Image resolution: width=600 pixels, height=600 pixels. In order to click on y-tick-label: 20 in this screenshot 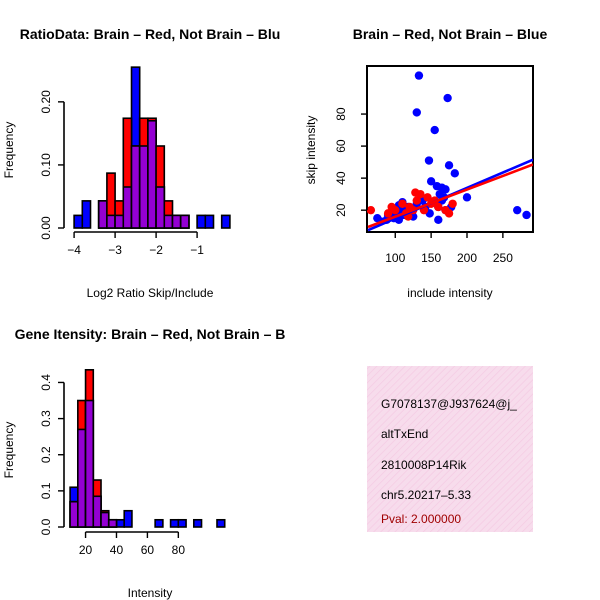, I will do `click(341, 210)`.